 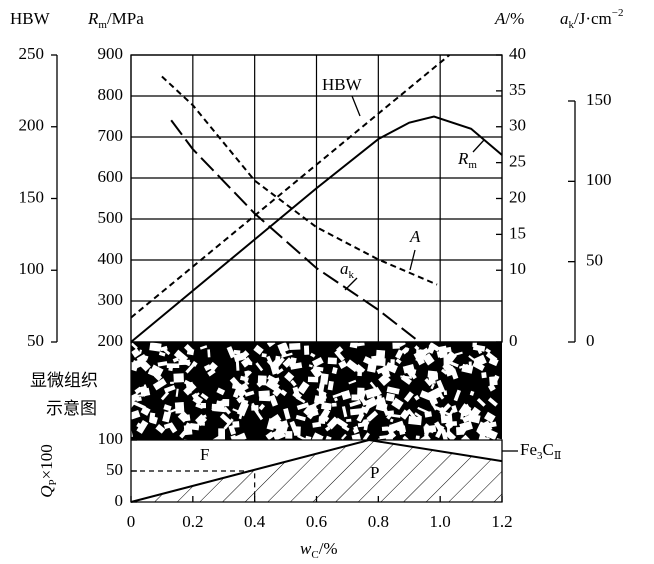 I want to click on y3-tick-label: 200, so click(x=32, y=125).